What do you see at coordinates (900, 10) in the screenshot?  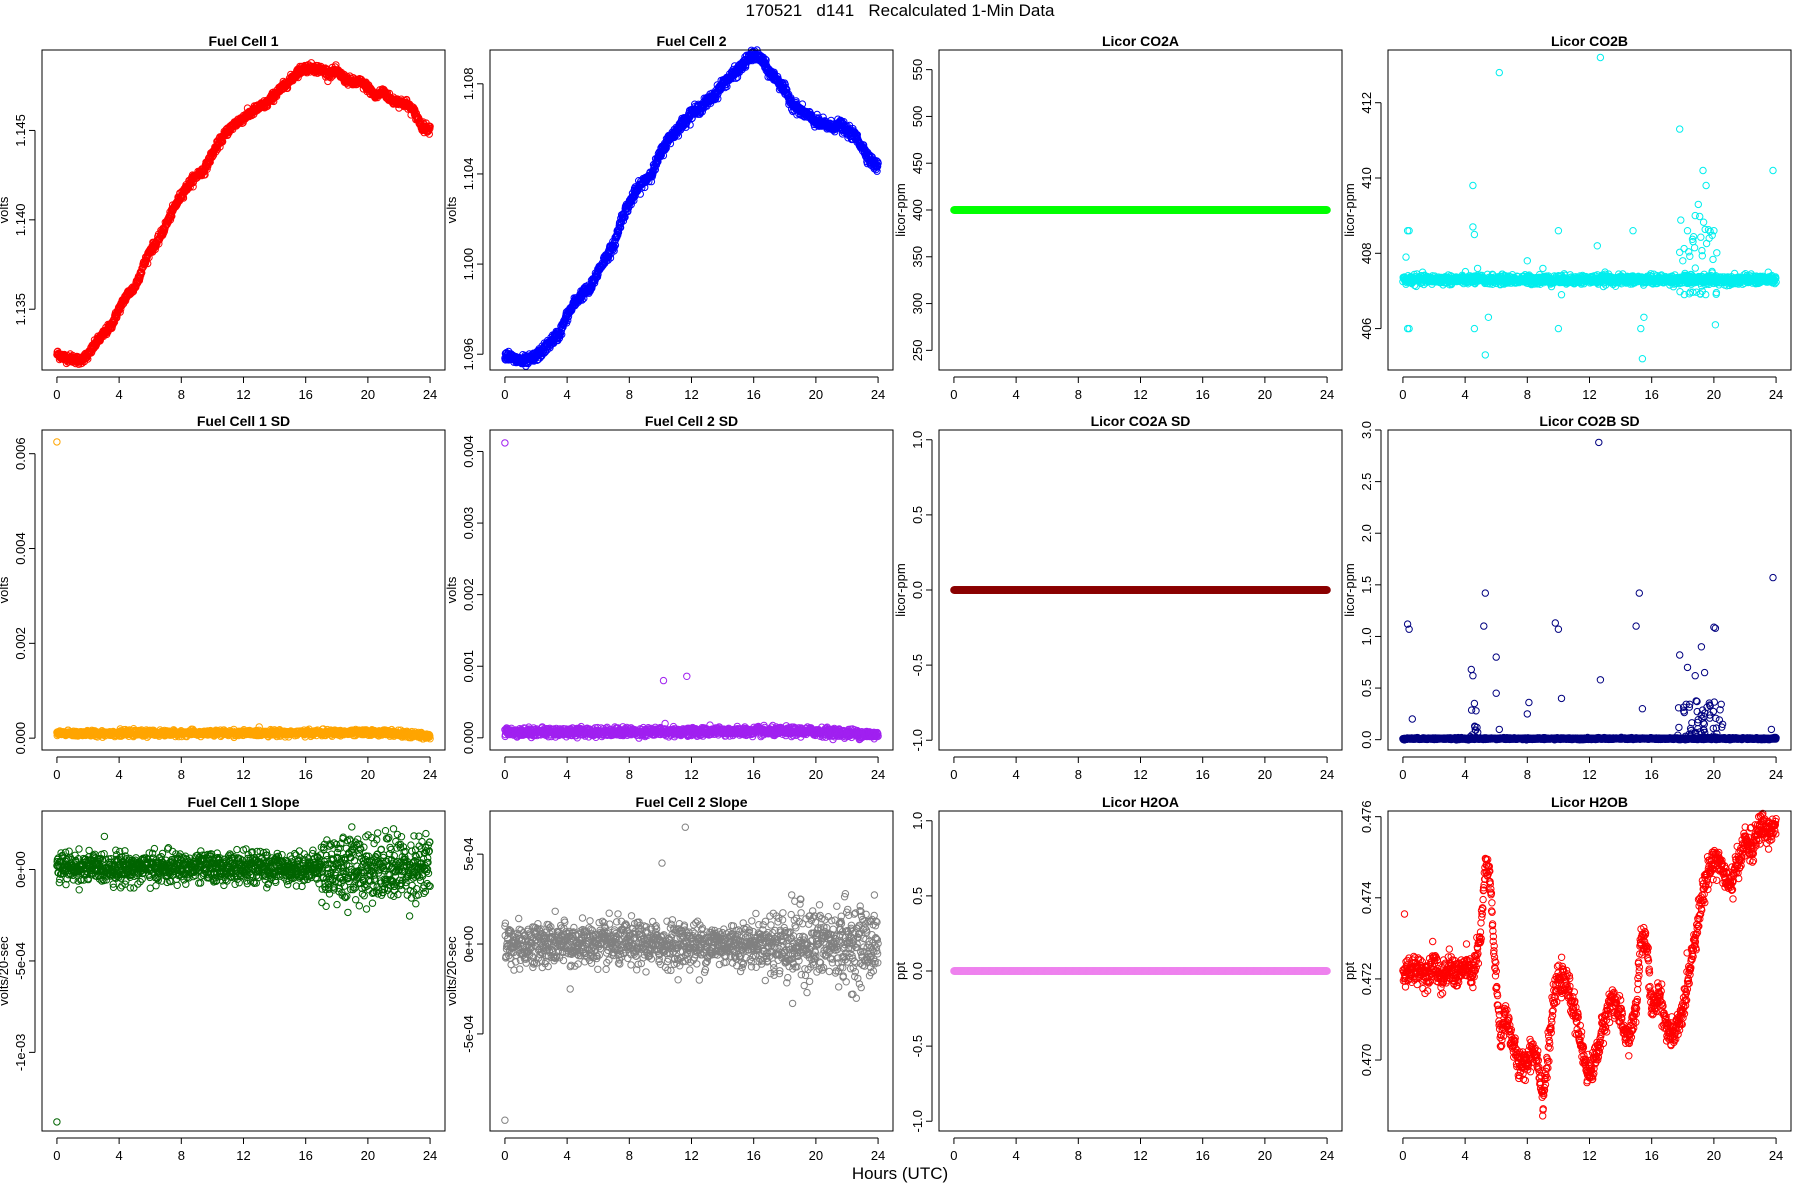 I see `figure-title: 170521 d141 Recalculated 1-Min Data` at bounding box center [900, 10].